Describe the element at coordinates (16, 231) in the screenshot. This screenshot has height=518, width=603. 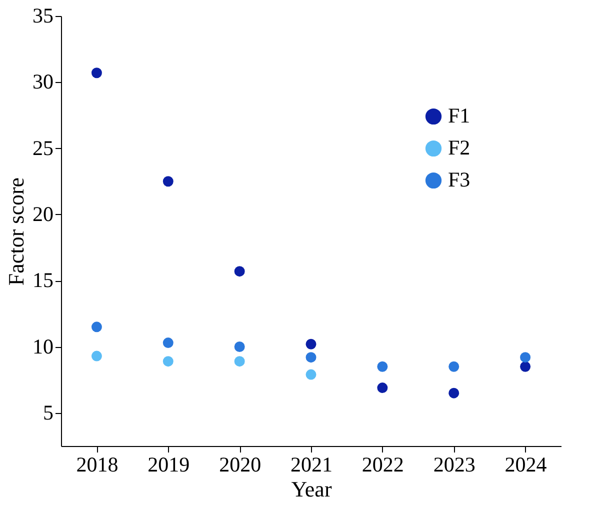
I see `y-axis-title: Factor score` at that location.